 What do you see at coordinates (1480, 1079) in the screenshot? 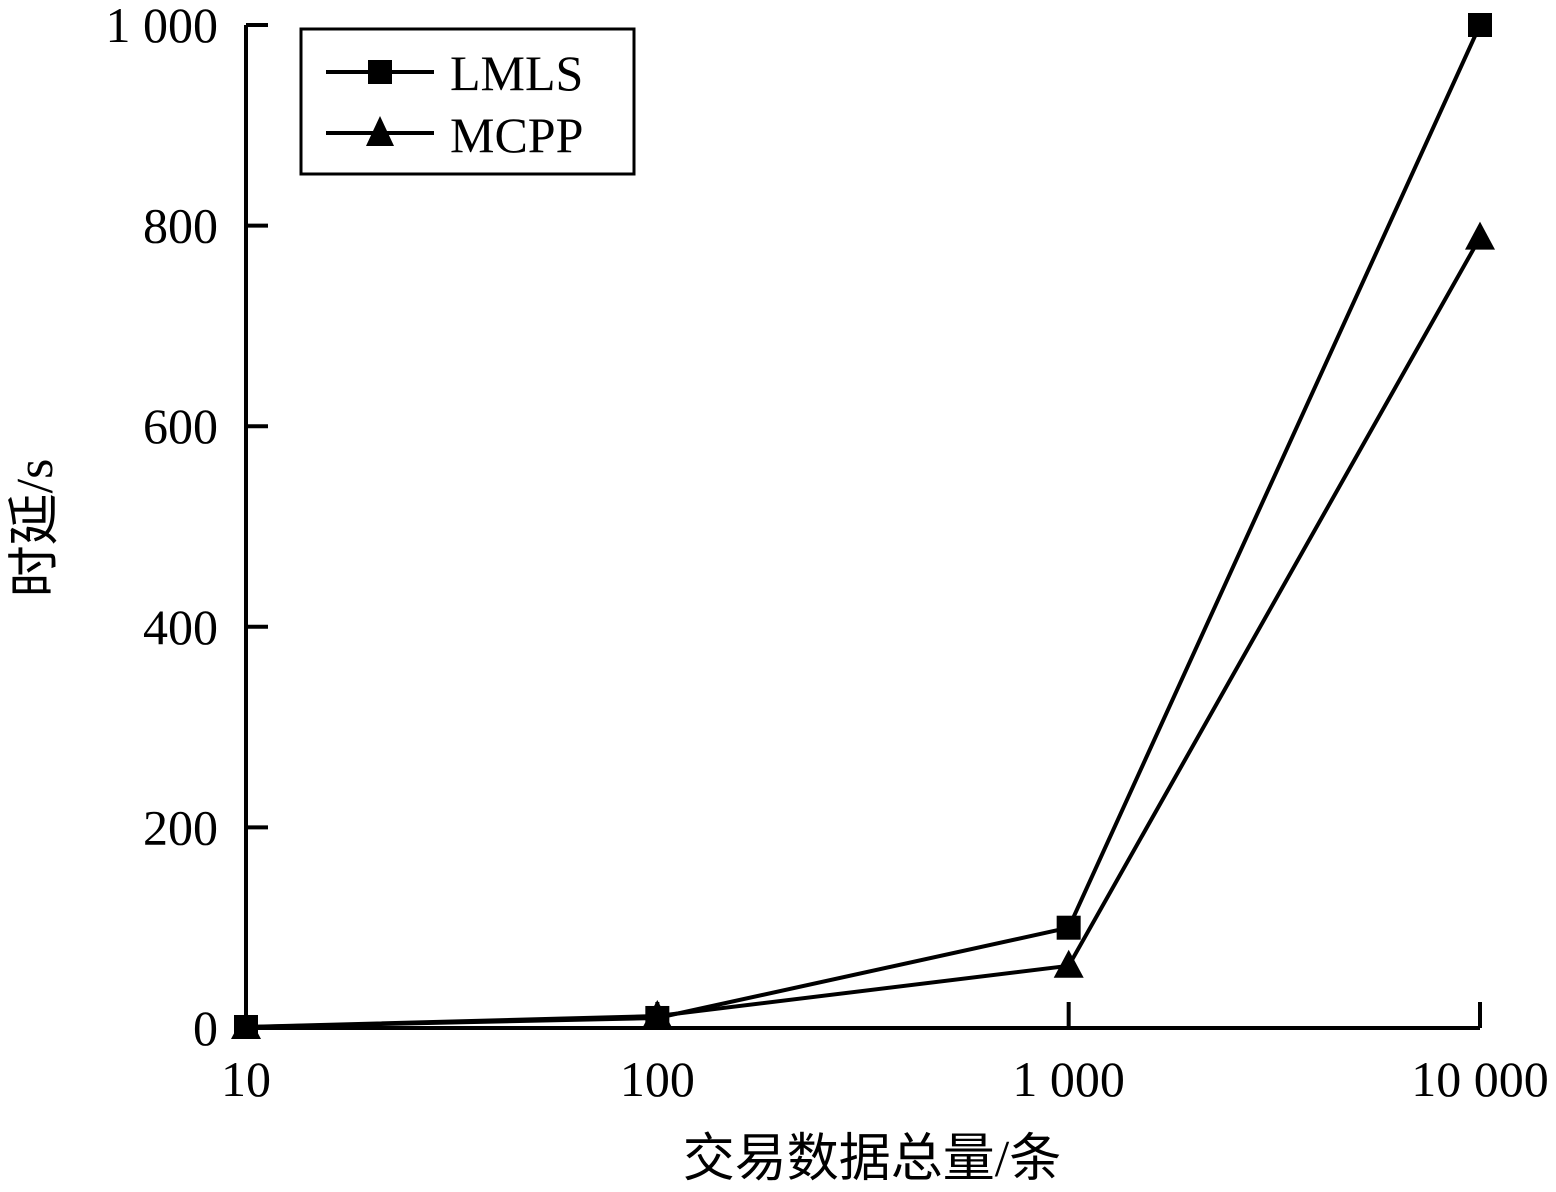
I see `x-tick-label: 10 000` at bounding box center [1480, 1079].